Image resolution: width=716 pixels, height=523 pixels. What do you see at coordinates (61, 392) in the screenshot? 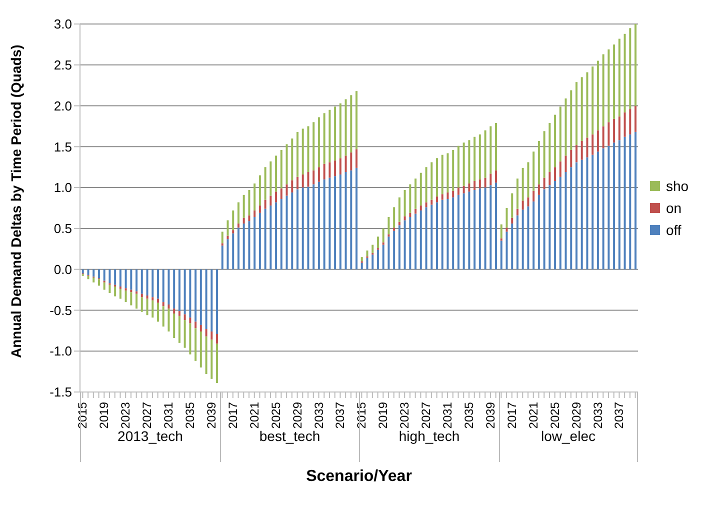
I see `y-tick-label: -1.5` at bounding box center [61, 392].